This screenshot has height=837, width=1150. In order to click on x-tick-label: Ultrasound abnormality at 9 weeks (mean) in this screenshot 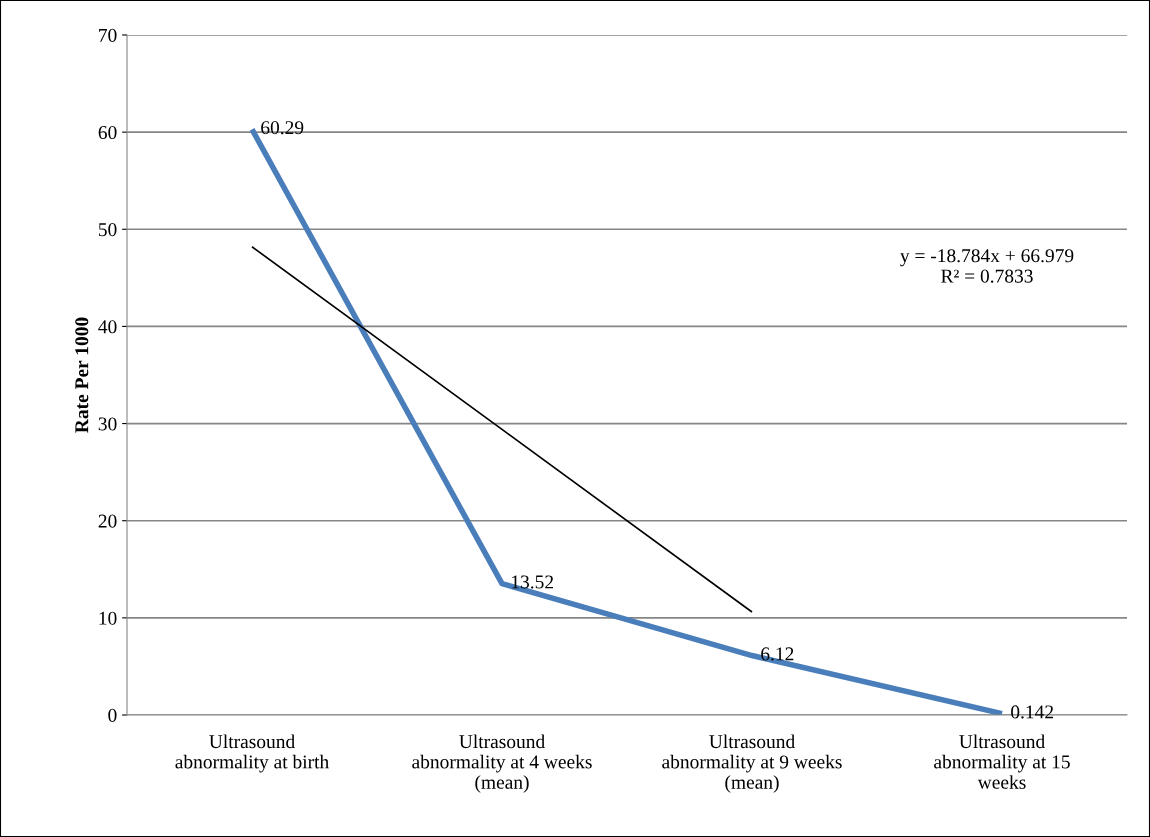, I will do `click(752, 763)`.